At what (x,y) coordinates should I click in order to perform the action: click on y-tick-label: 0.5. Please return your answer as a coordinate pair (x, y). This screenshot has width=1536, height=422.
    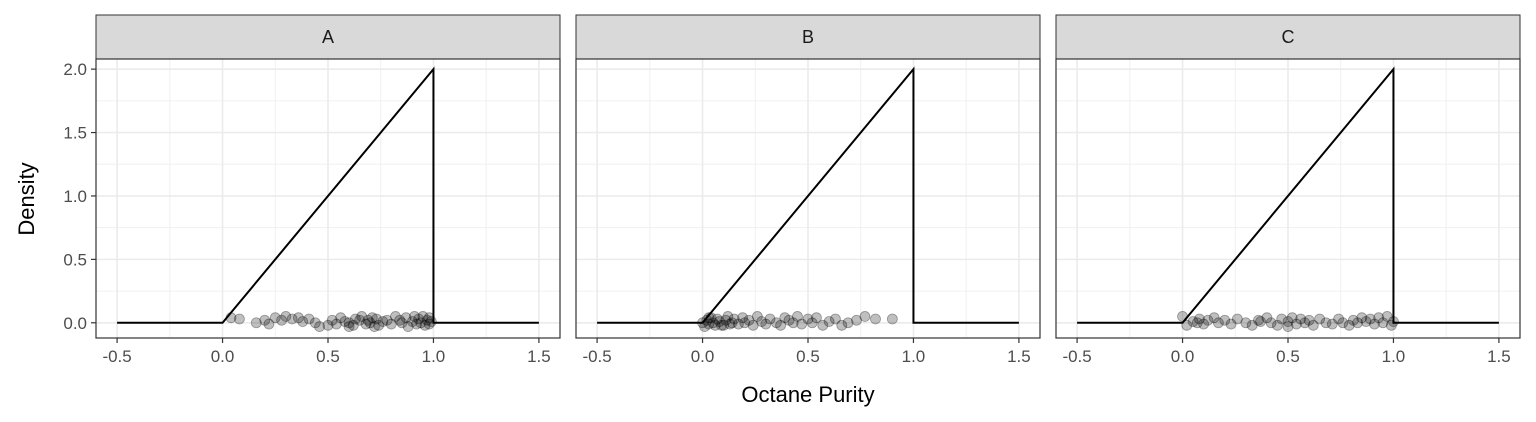
    Looking at the image, I should click on (75, 259).